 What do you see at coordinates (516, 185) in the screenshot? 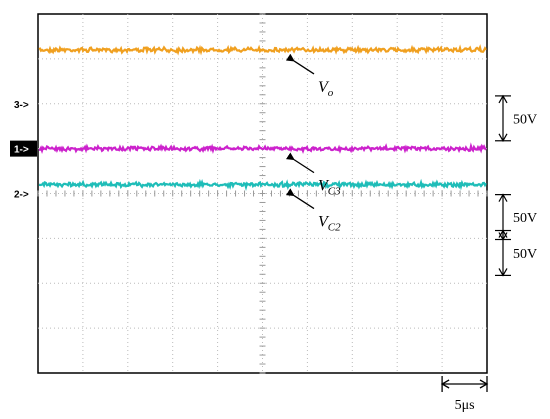
I see `volt-scale-bars: 50V 50V 50V` at bounding box center [516, 185].